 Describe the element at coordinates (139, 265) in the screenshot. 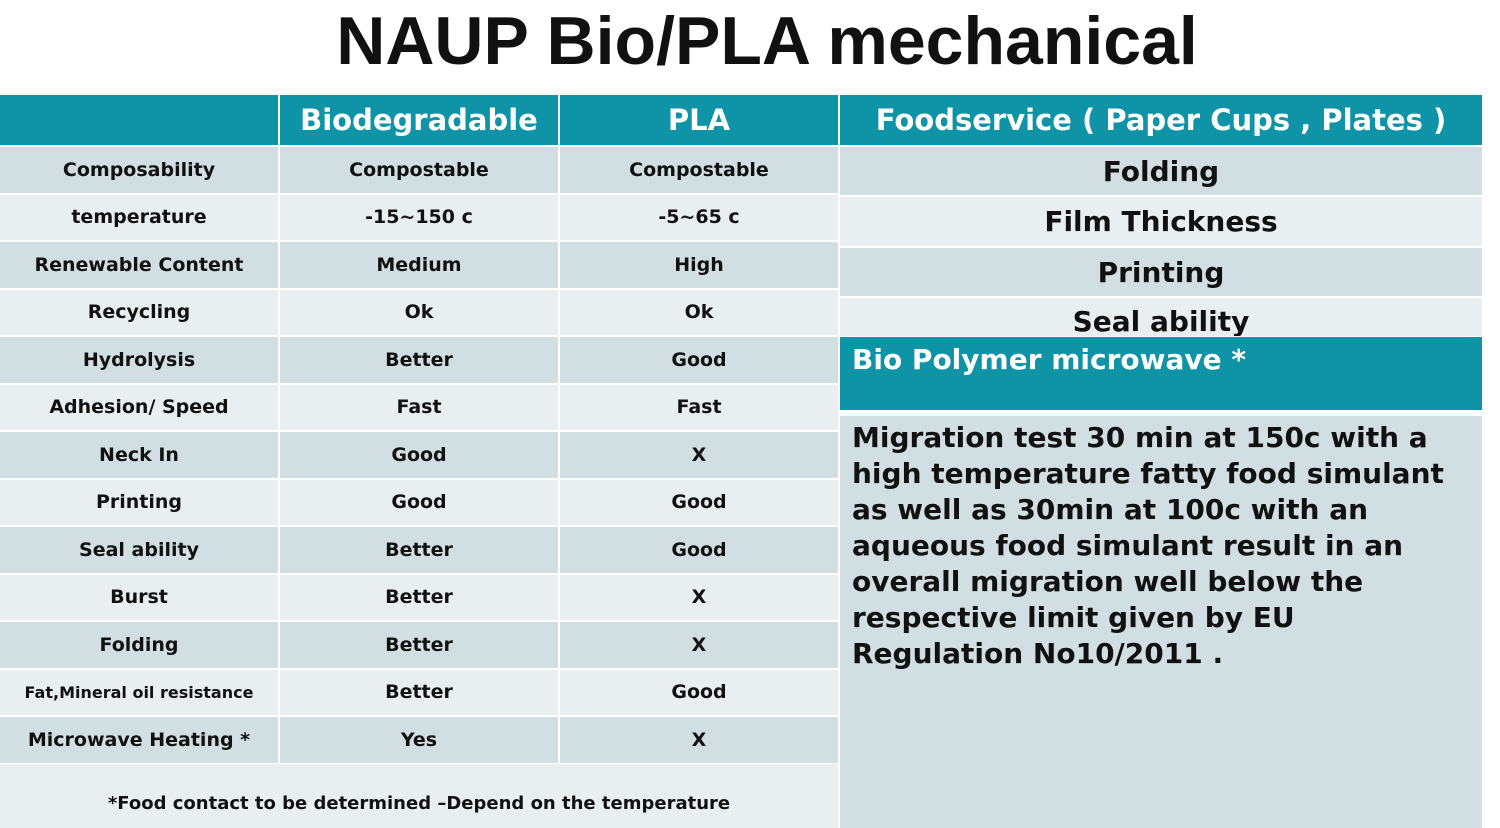

I see `row-label: Renewable Content` at that location.